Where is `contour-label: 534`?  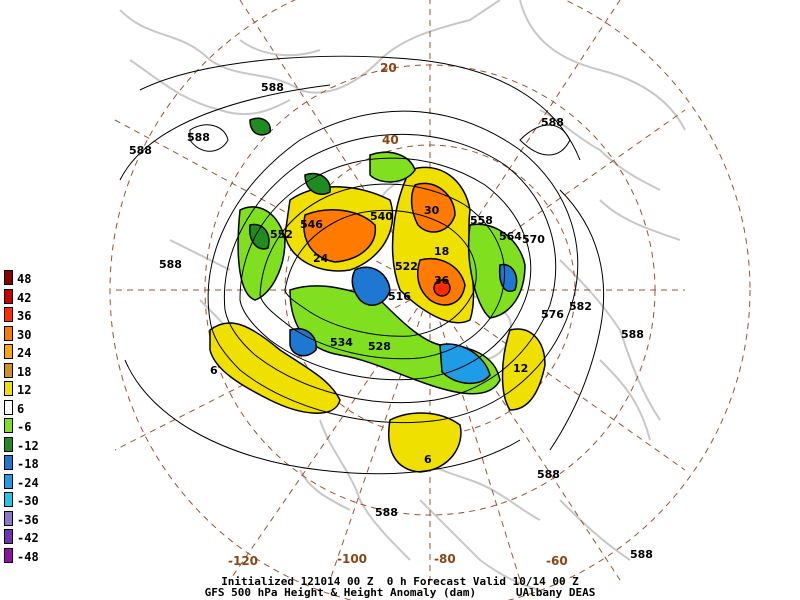 contour-label: 534 is located at coordinates (341, 342).